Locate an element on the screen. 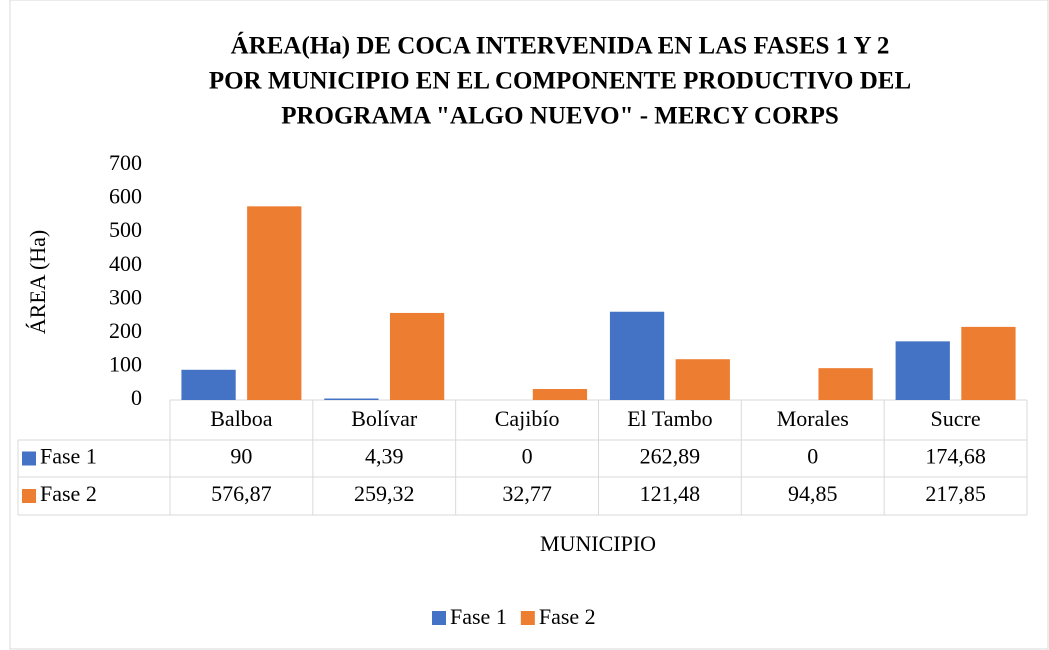 The height and width of the screenshot is (650, 1049). table-value: 94,85 is located at coordinates (813, 493).